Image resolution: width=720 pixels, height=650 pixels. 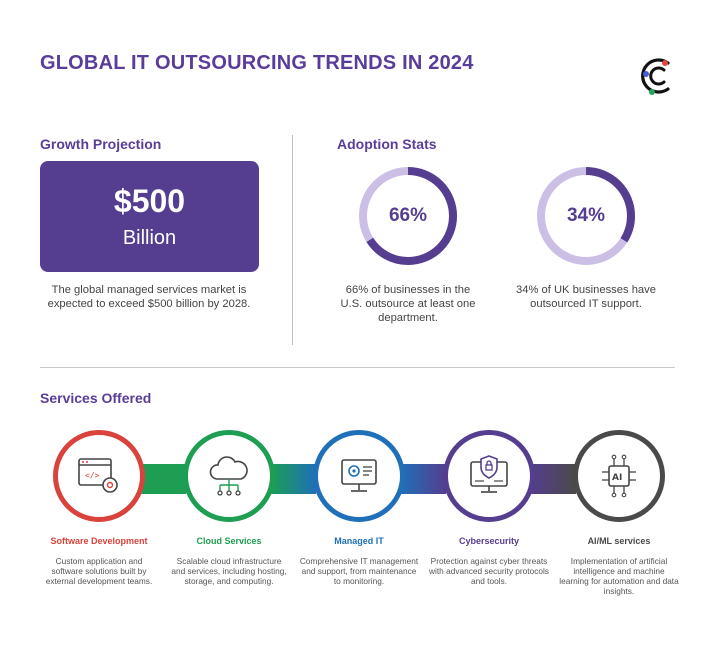 I want to click on monitor-gear-icon, so click(x=359, y=475).